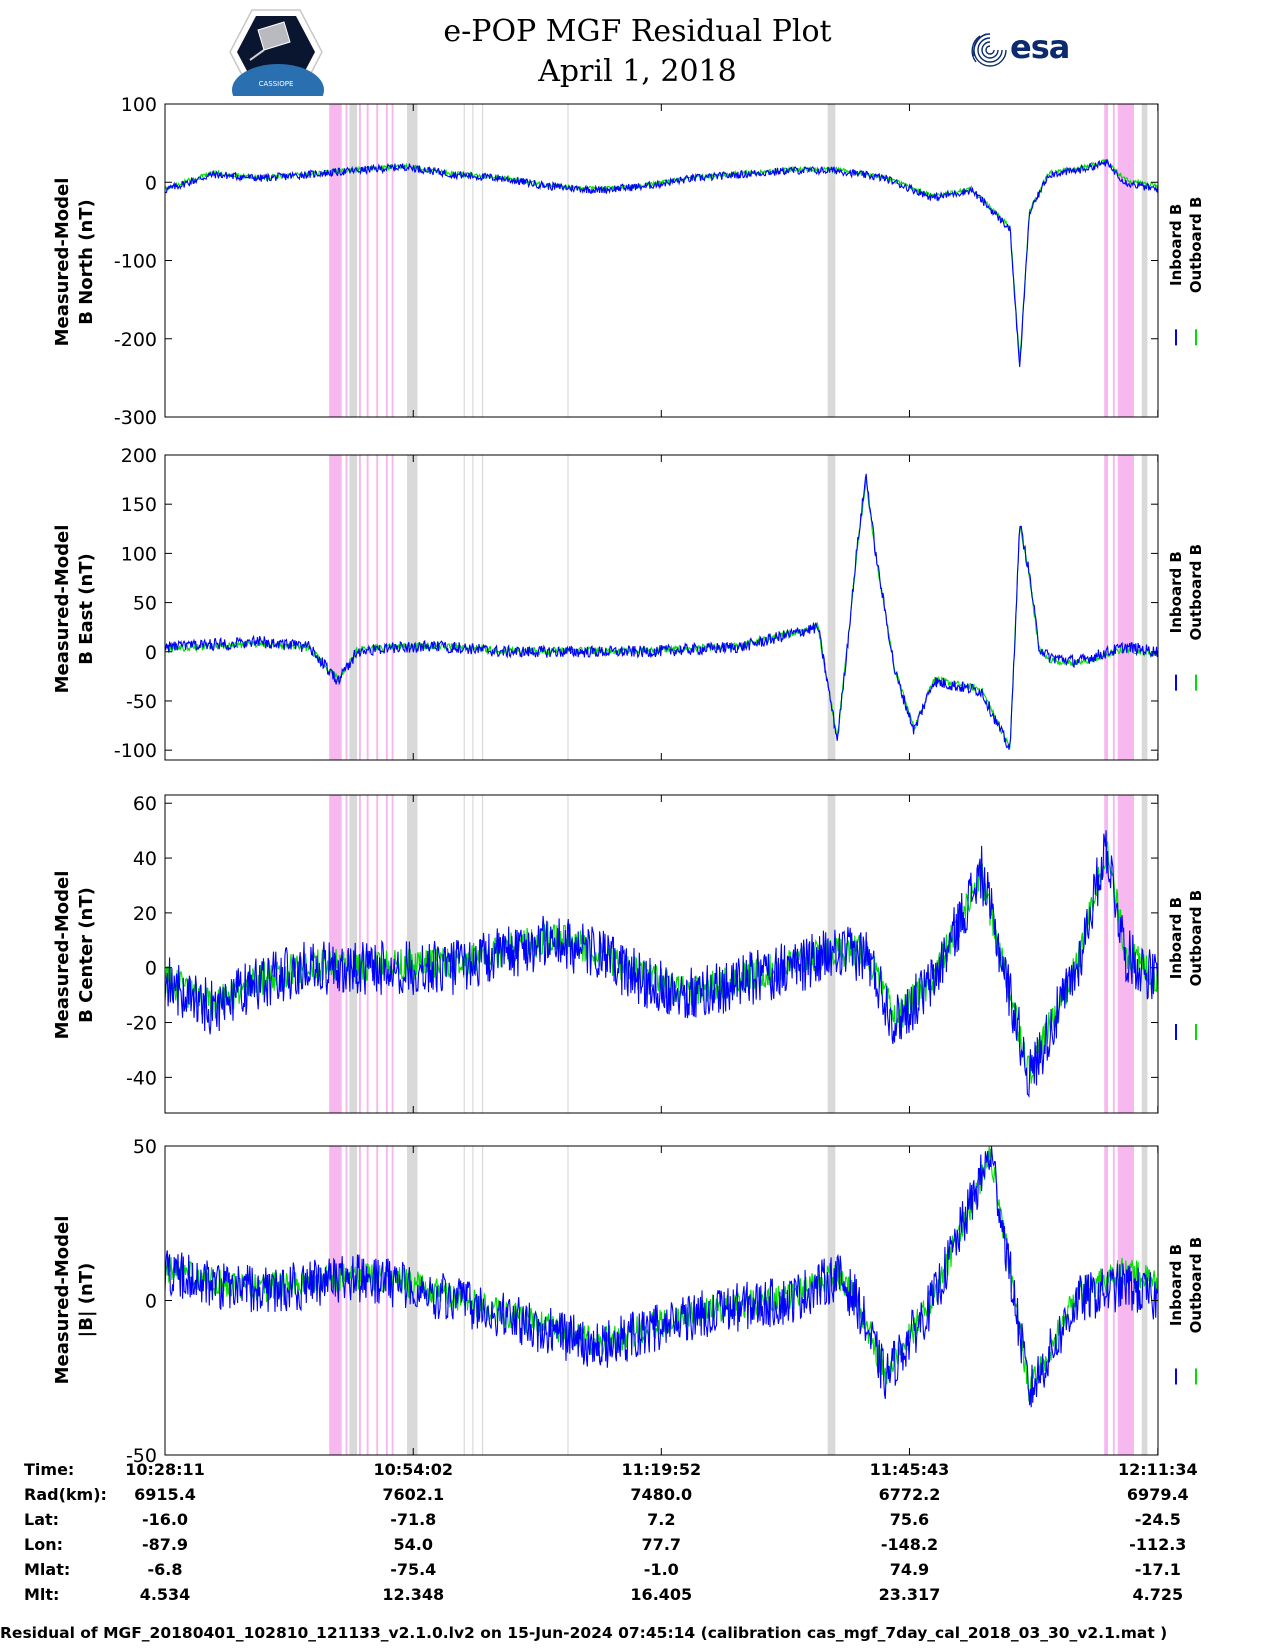  I want to click on orbit-cell: 6979.4, so click(1157, 1494).